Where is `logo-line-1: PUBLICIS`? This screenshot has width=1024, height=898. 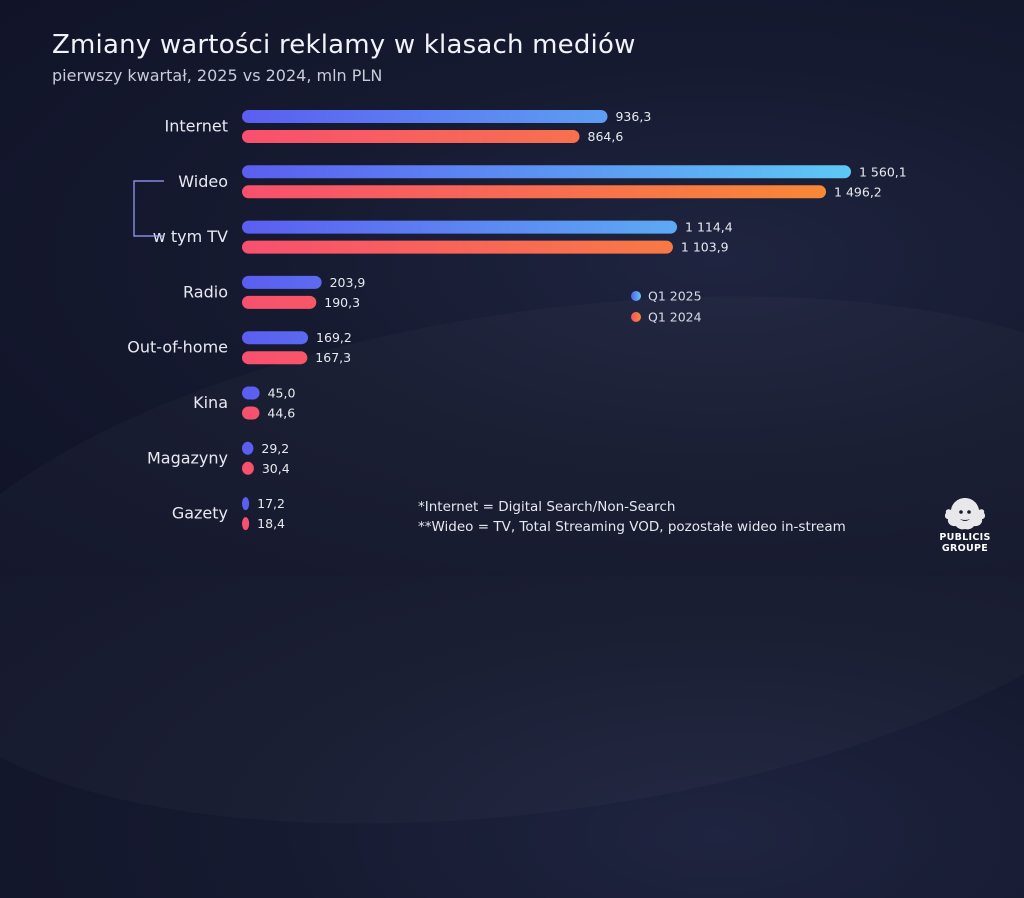 logo-line-1: PUBLICIS is located at coordinates (965, 537).